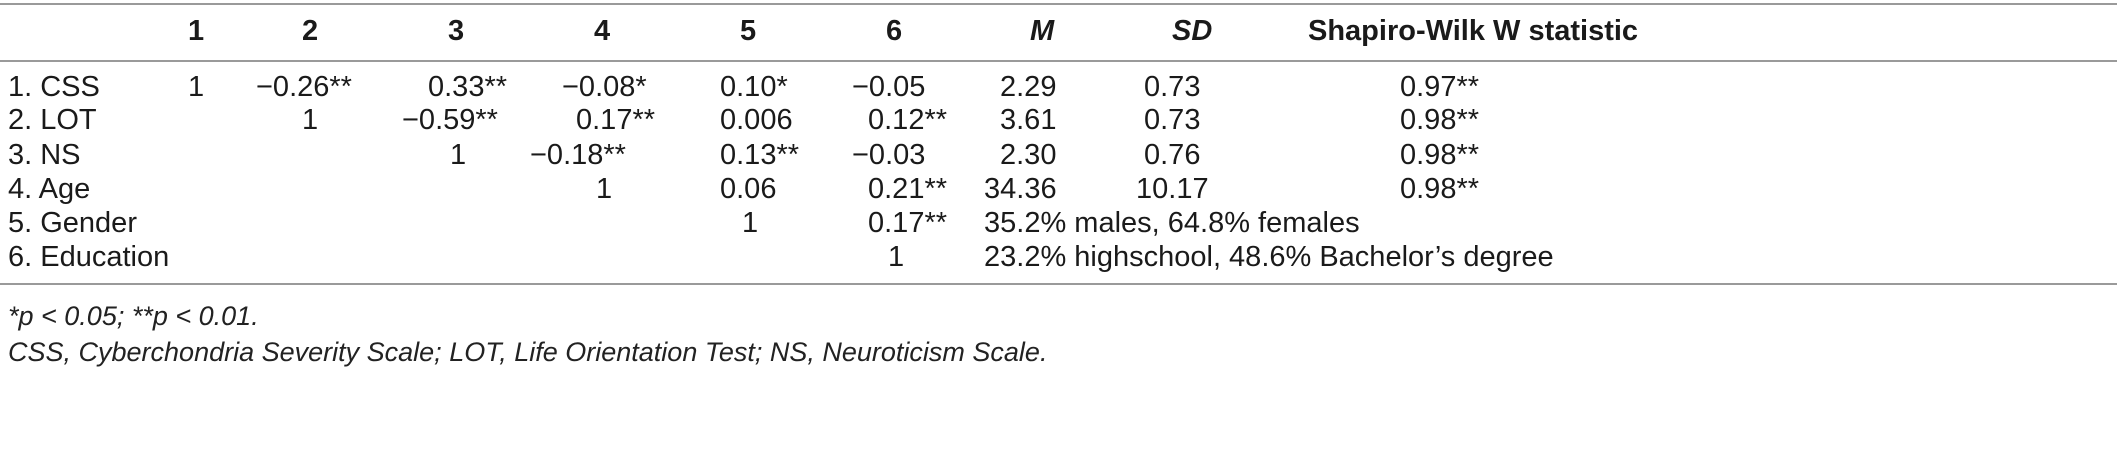 The width and height of the screenshot is (2117, 470). I want to click on table-bottom-rule, so click(1058, 284).